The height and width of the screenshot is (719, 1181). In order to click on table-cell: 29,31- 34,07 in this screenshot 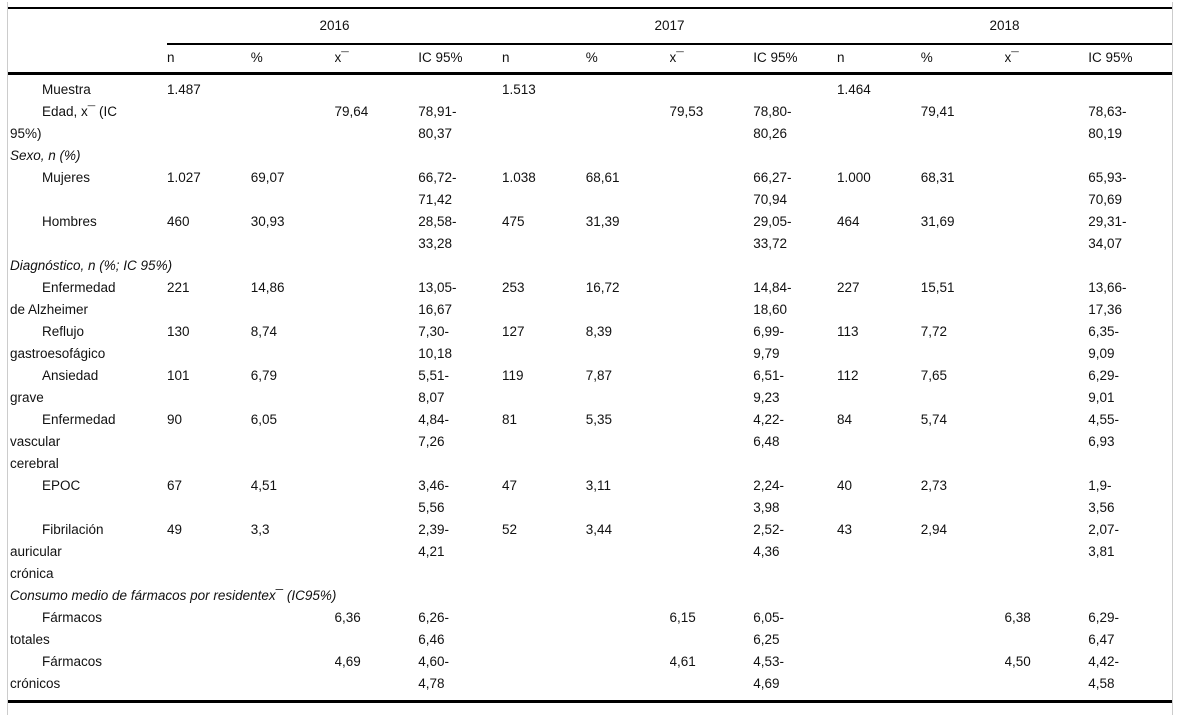, I will do `click(1107, 232)`.